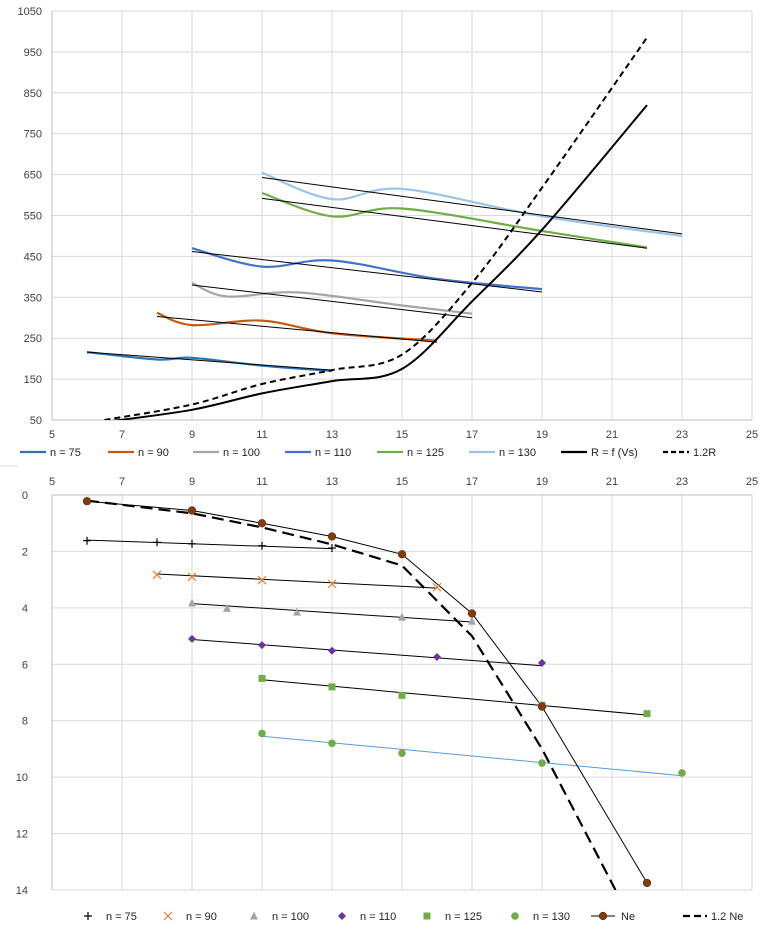  What do you see at coordinates (333, 453) in the screenshot?
I see `chart1-legend-label-n-110: n = 110` at bounding box center [333, 453].